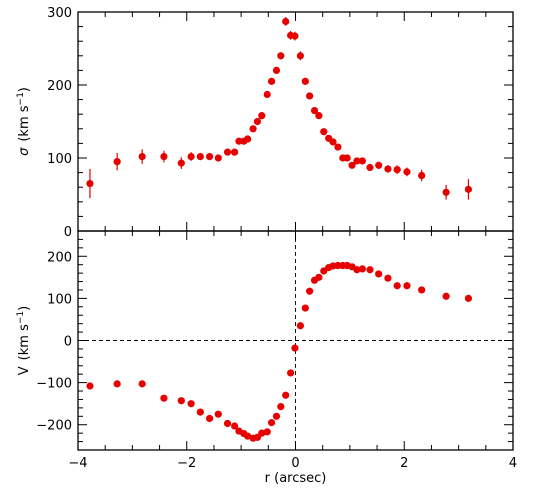 The height and width of the screenshot is (497, 536). I want to click on y-tick-label: −100, so click(54, 384).